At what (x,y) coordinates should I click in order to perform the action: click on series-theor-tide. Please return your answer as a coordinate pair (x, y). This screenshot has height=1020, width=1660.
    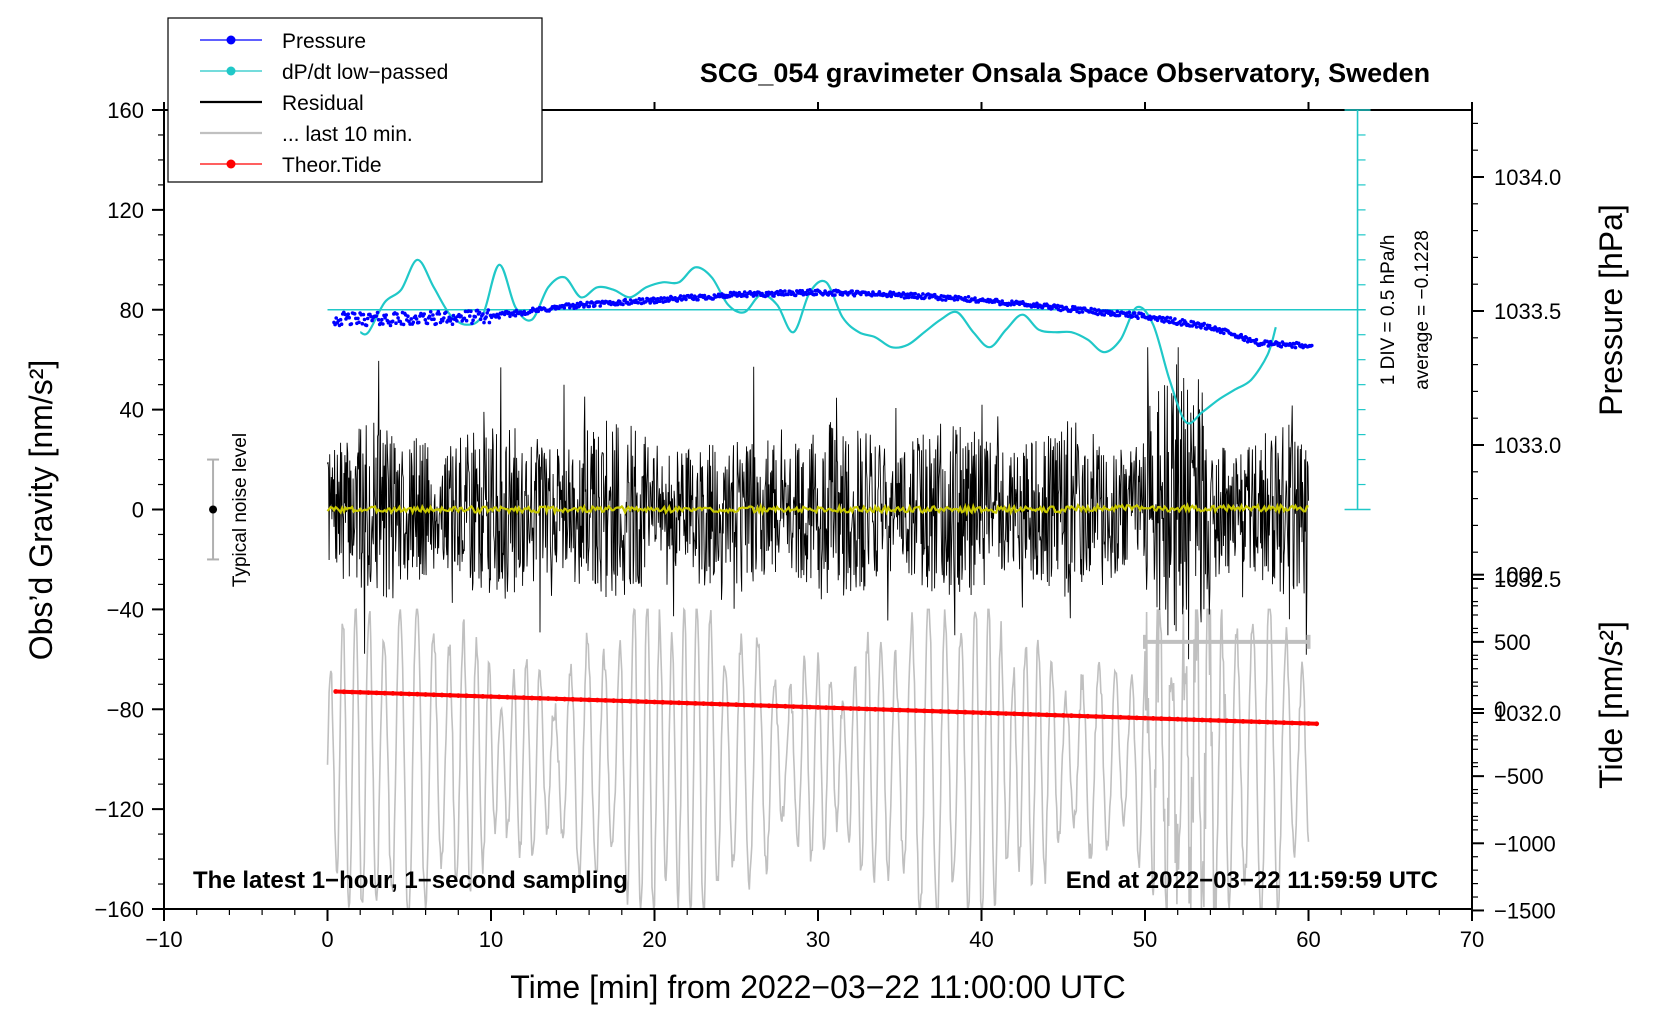
    Looking at the image, I should click on (826, 708).